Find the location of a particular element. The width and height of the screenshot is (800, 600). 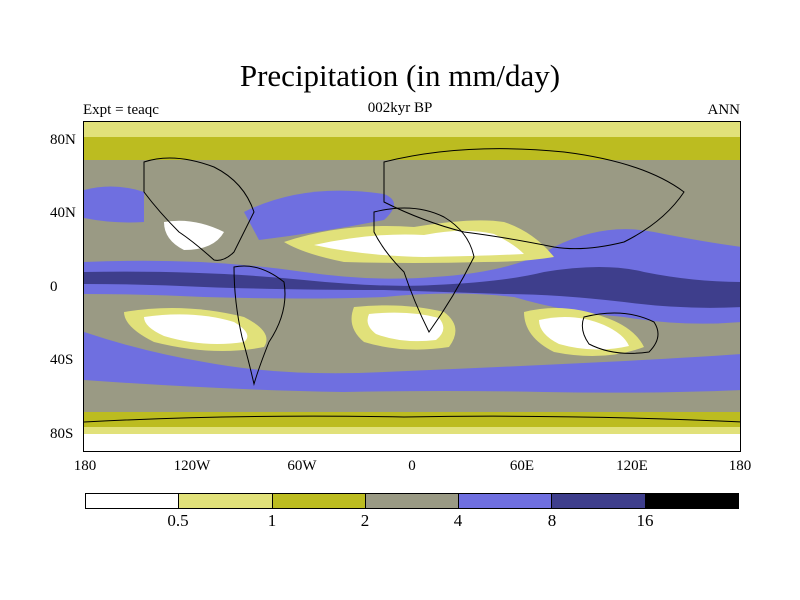

antarctica-coast is located at coordinates (412, 419).